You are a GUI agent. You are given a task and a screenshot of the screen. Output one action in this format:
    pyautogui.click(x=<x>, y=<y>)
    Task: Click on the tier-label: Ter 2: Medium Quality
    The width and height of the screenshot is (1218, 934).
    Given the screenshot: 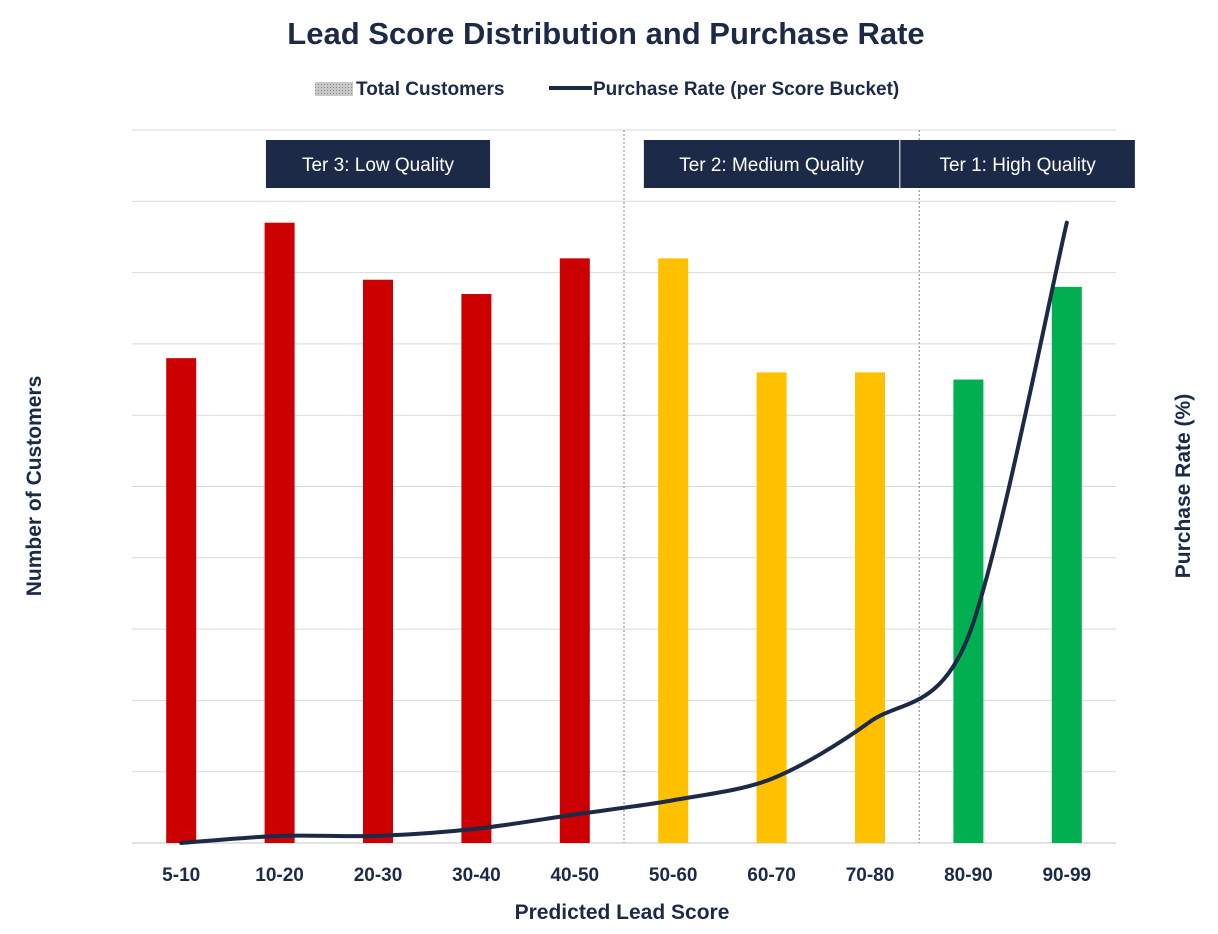 What is the action you would take?
    pyautogui.click(x=771, y=165)
    